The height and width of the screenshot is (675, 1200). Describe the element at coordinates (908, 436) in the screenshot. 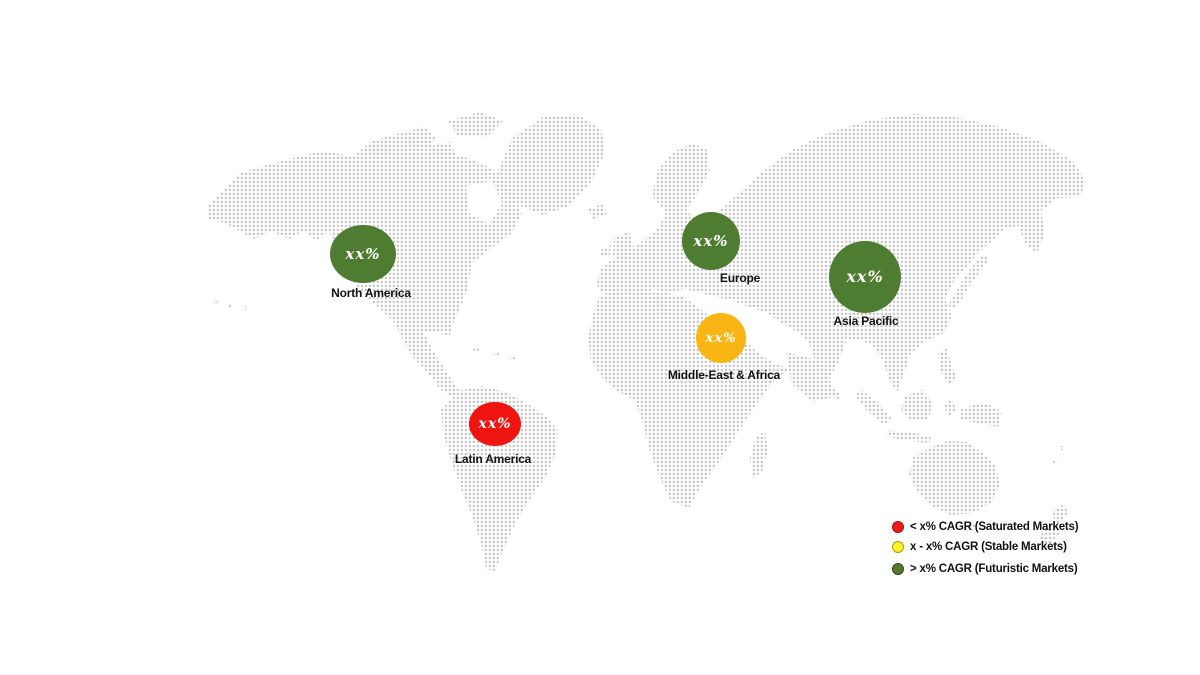

I see `landmass-java` at that location.